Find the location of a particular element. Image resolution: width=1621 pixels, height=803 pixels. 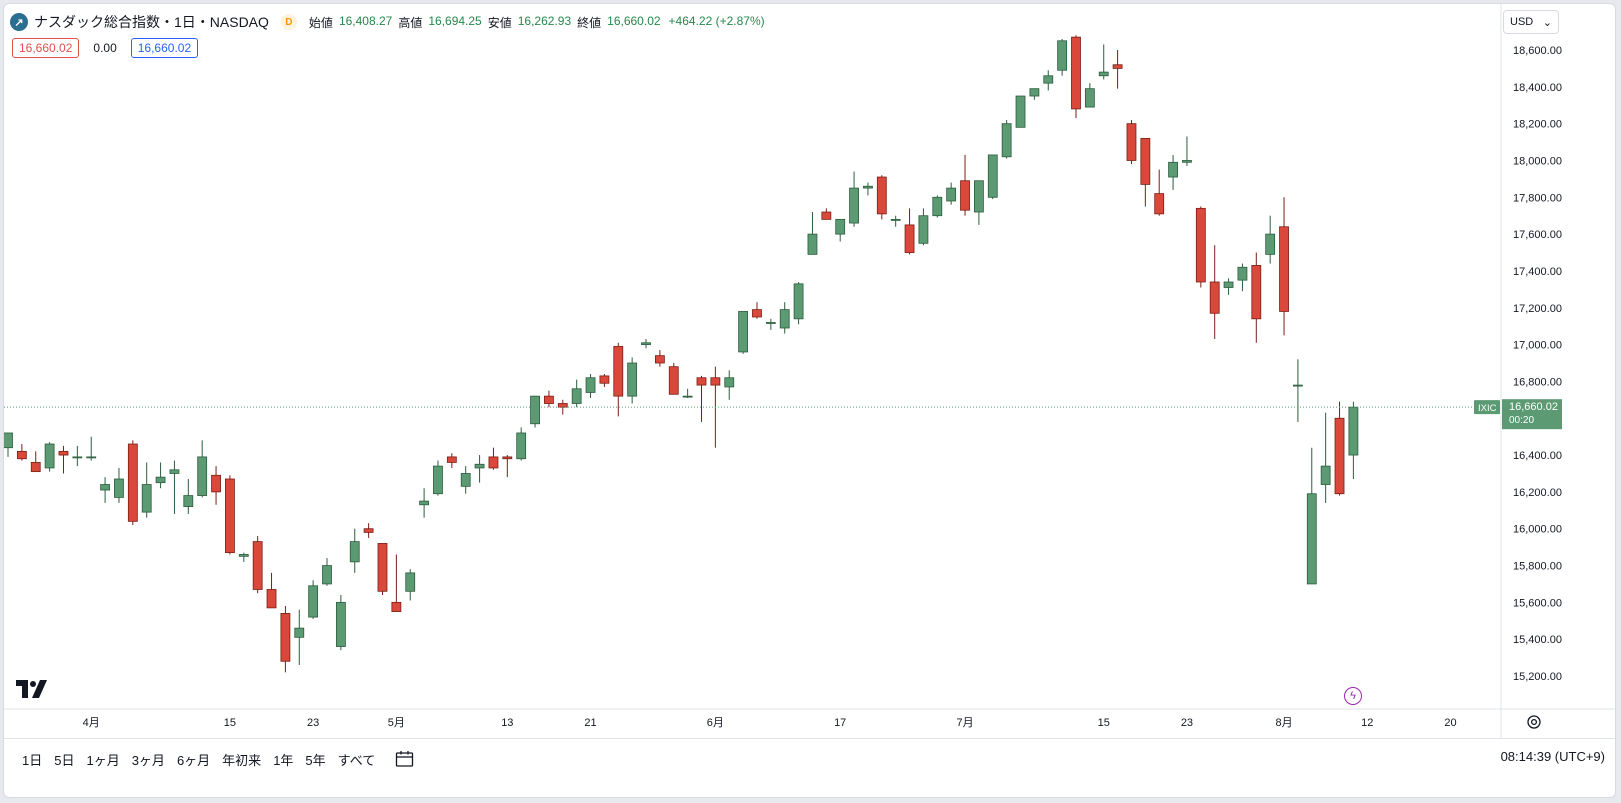

tradingview-logo-icon is located at coordinates (32, 689).